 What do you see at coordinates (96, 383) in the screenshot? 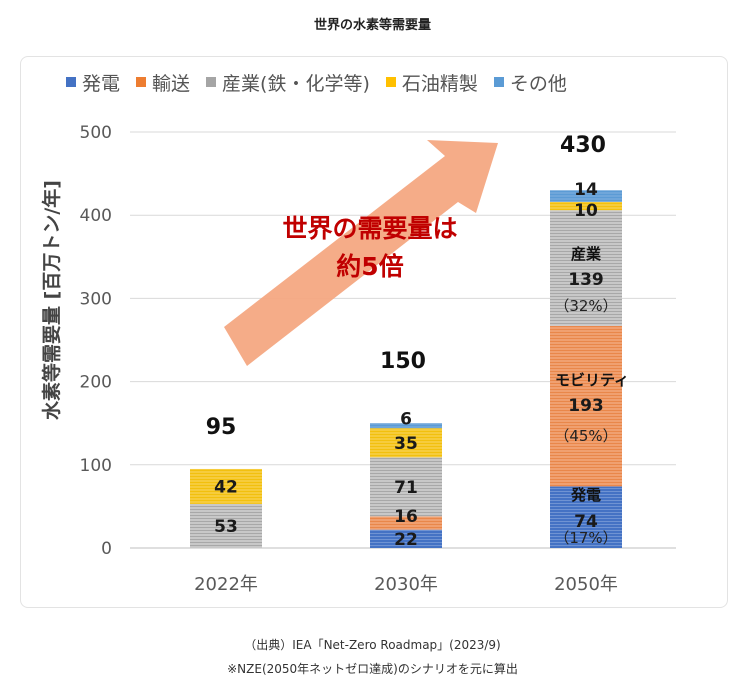
I see `y-tick-label: 200` at bounding box center [96, 383].